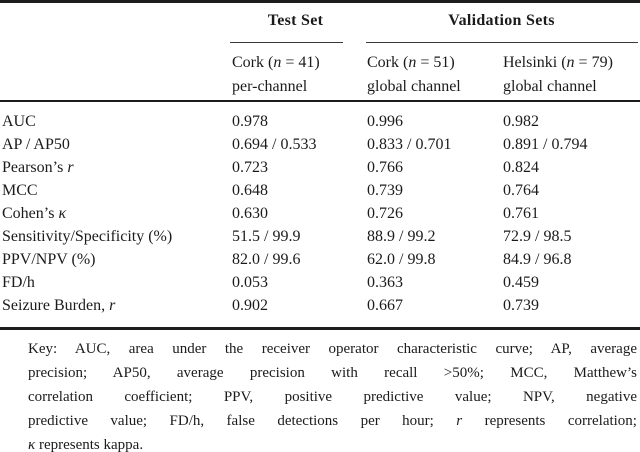 This screenshot has height=452, width=640. I want to click on metric-value: 0.459, so click(521, 283).